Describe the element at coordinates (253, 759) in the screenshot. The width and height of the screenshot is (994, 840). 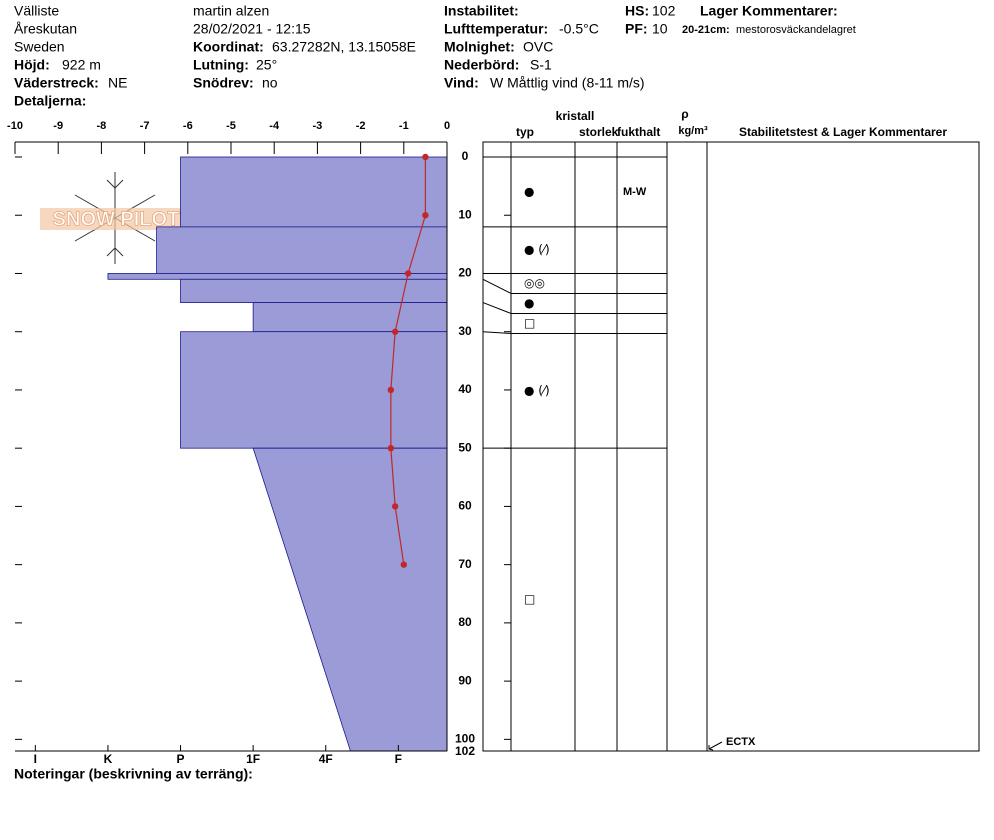
I see `hardness-tick-label: 1F` at that location.